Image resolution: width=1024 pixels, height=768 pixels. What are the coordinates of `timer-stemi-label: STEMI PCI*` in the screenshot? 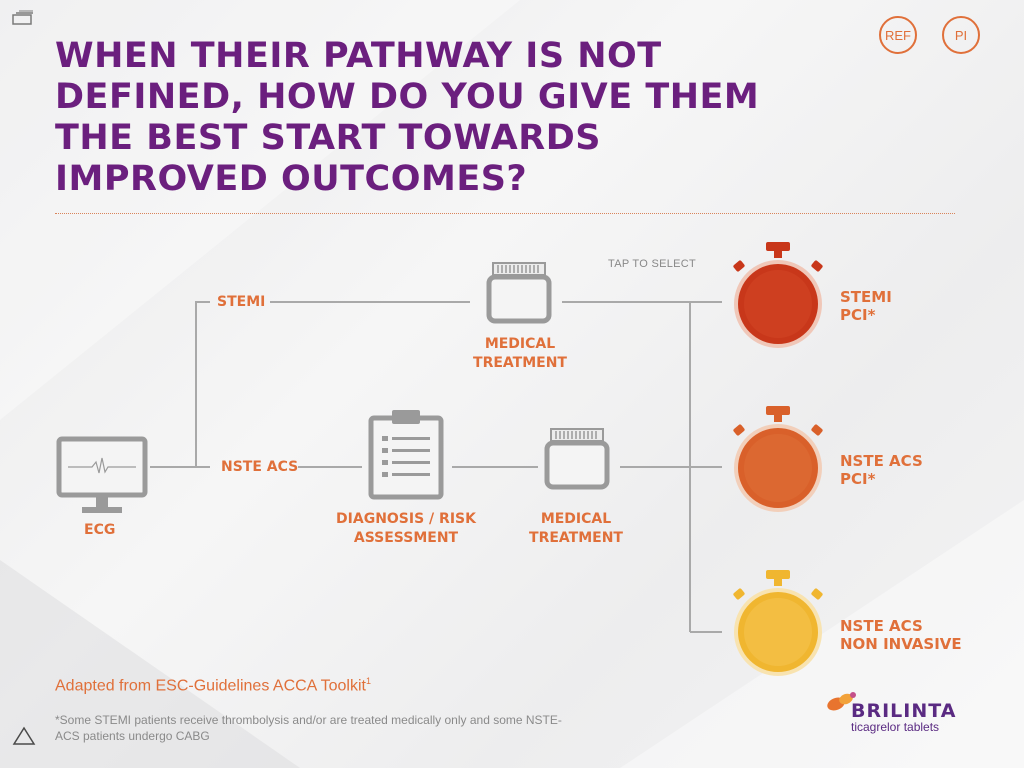 It's located at (866, 306).